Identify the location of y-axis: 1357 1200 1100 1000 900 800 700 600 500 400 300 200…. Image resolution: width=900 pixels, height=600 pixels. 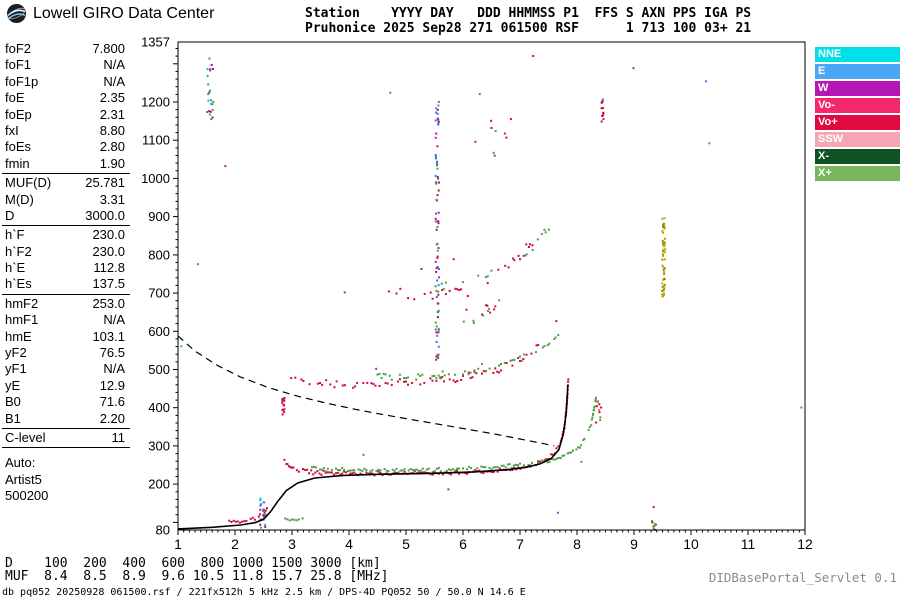
(159, 286).